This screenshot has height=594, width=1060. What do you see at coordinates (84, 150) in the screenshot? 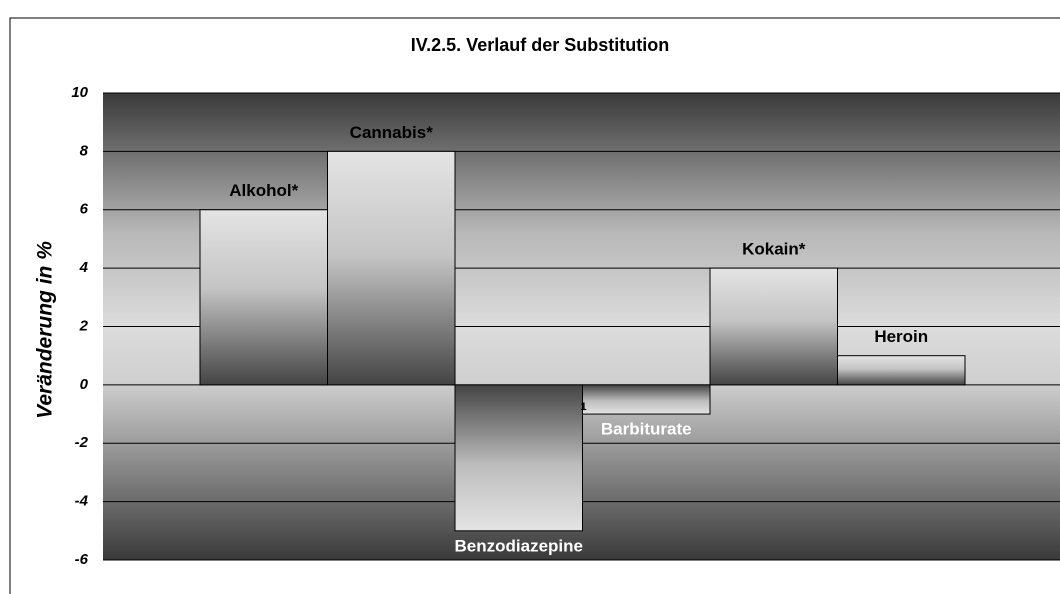
I see `y-tick-label: 8` at bounding box center [84, 150].